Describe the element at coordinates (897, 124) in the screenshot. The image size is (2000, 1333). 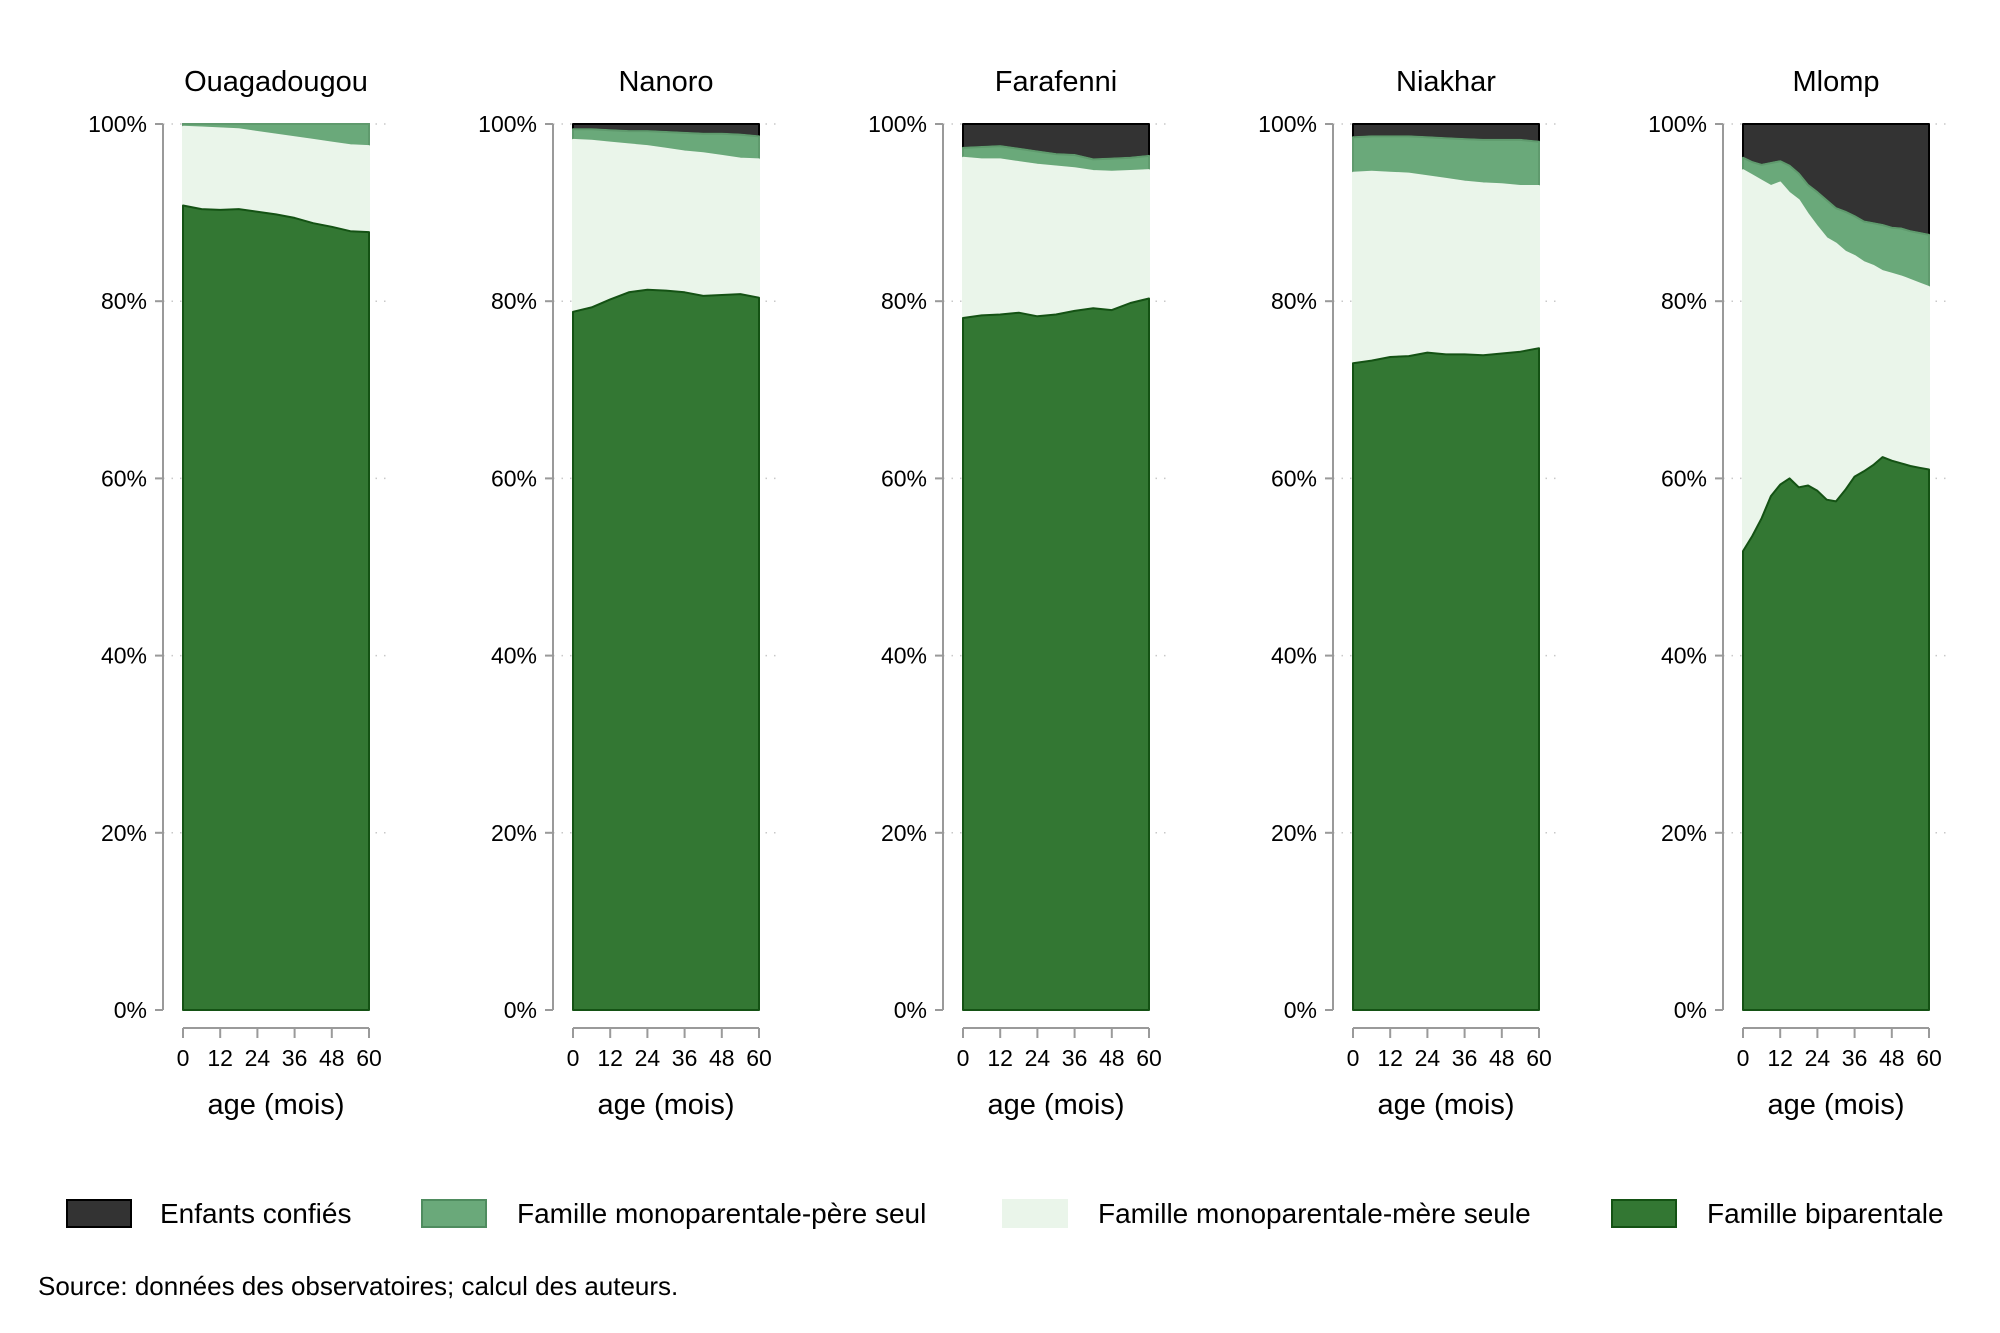
I see `y-tick-label-farafenni-100: 100%` at that location.